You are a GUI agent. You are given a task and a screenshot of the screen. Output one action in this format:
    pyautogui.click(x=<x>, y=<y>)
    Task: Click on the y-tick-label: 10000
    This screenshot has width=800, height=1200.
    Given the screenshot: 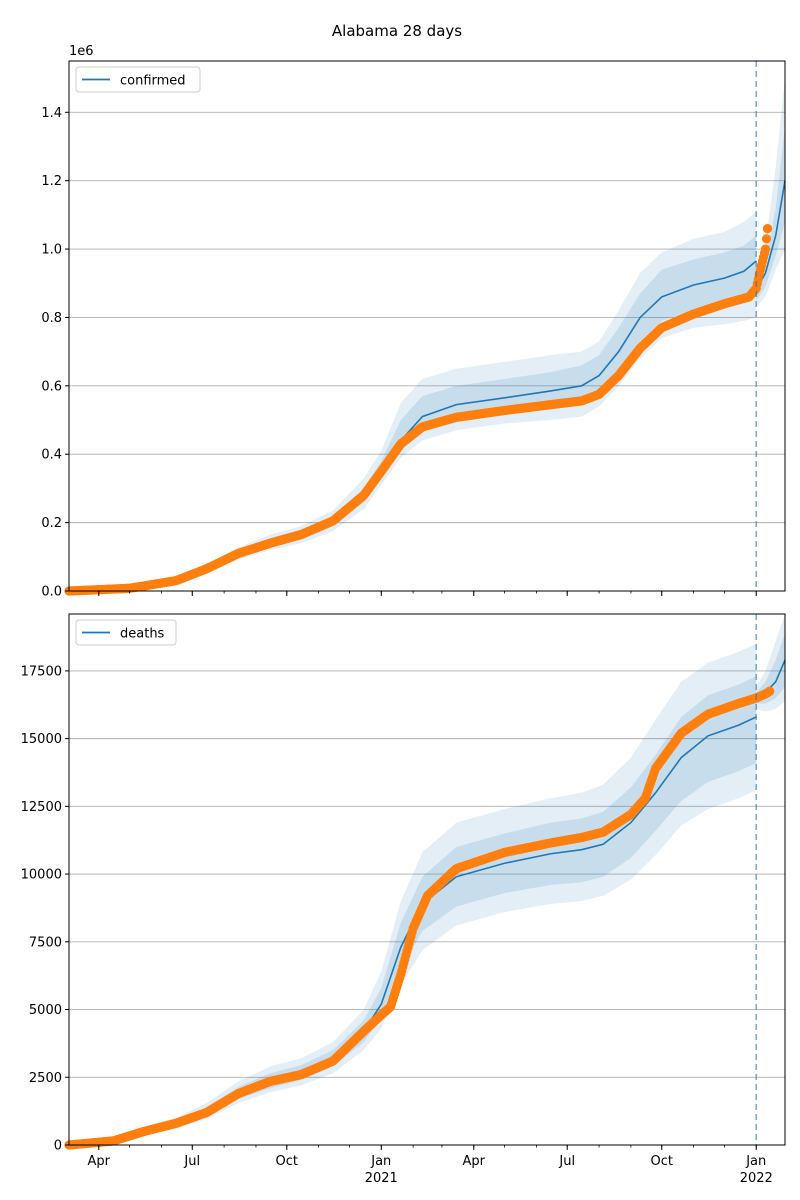 What is the action you would take?
    pyautogui.click(x=41, y=875)
    